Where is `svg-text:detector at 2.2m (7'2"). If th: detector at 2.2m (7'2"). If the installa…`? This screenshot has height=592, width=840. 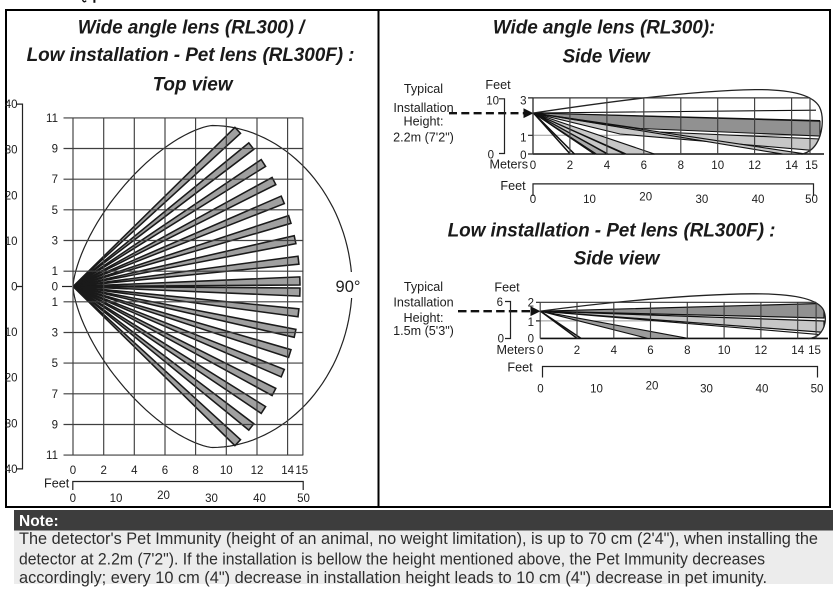 svg-text:detector at 2.2m (7'2"). If th: detector at 2.2m (7'2"). If the installa… is located at coordinates (392, 560).